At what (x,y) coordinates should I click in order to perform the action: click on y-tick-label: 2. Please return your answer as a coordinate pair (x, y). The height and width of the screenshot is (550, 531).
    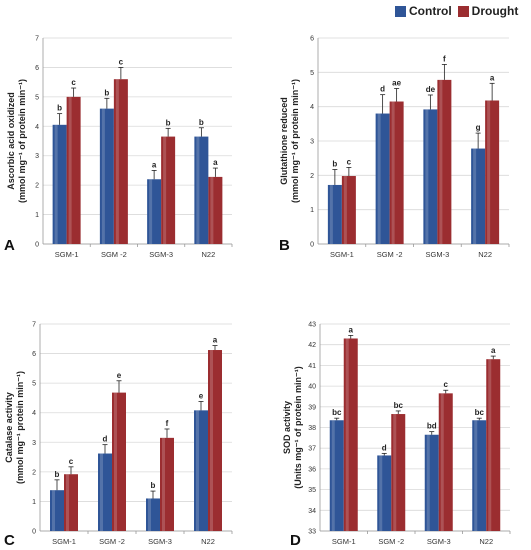
    Looking at the image, I should click on (312, 176).